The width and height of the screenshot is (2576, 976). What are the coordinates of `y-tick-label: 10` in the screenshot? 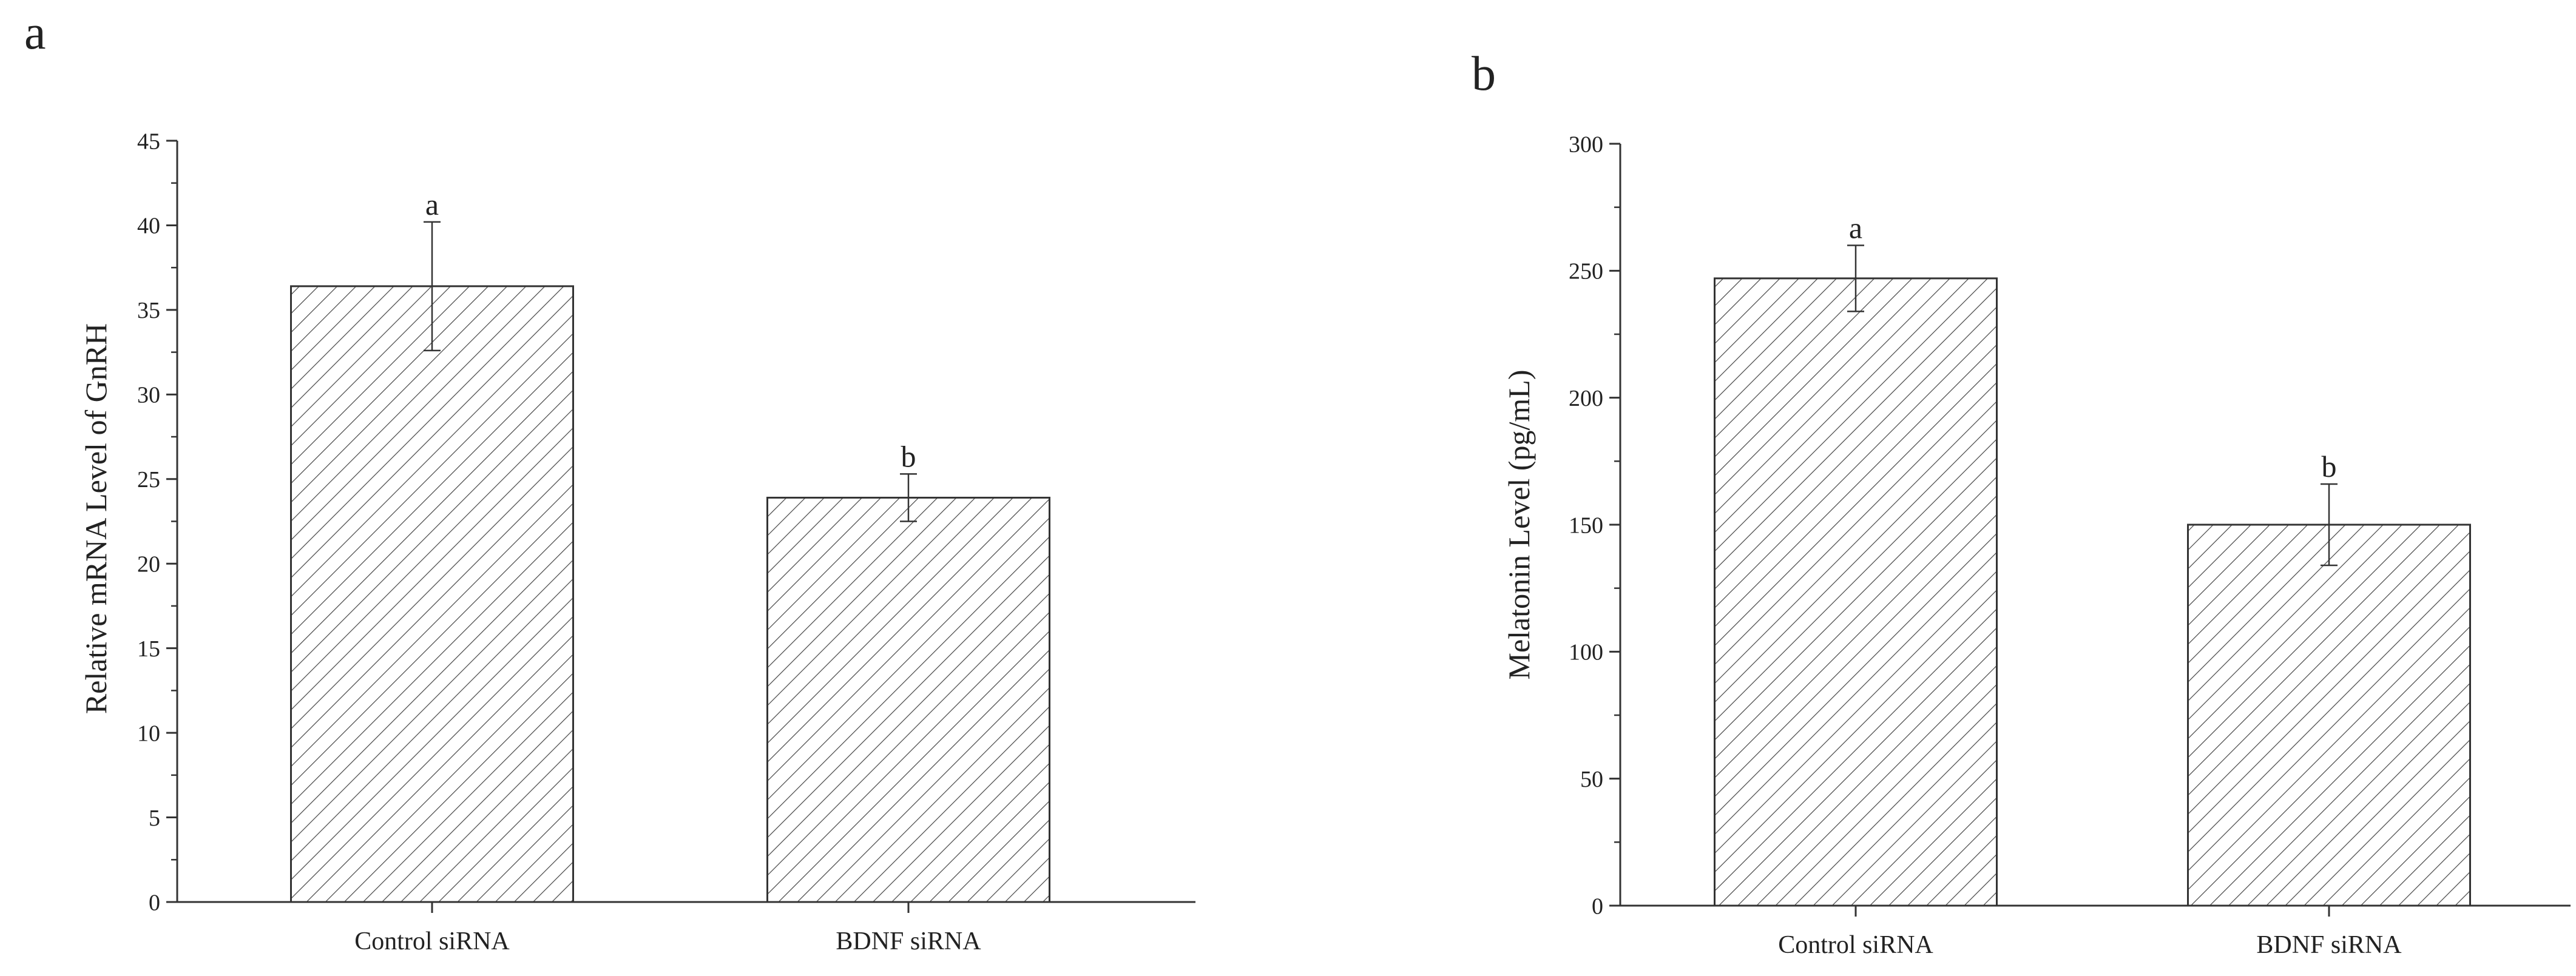 It's located at (148, 733).